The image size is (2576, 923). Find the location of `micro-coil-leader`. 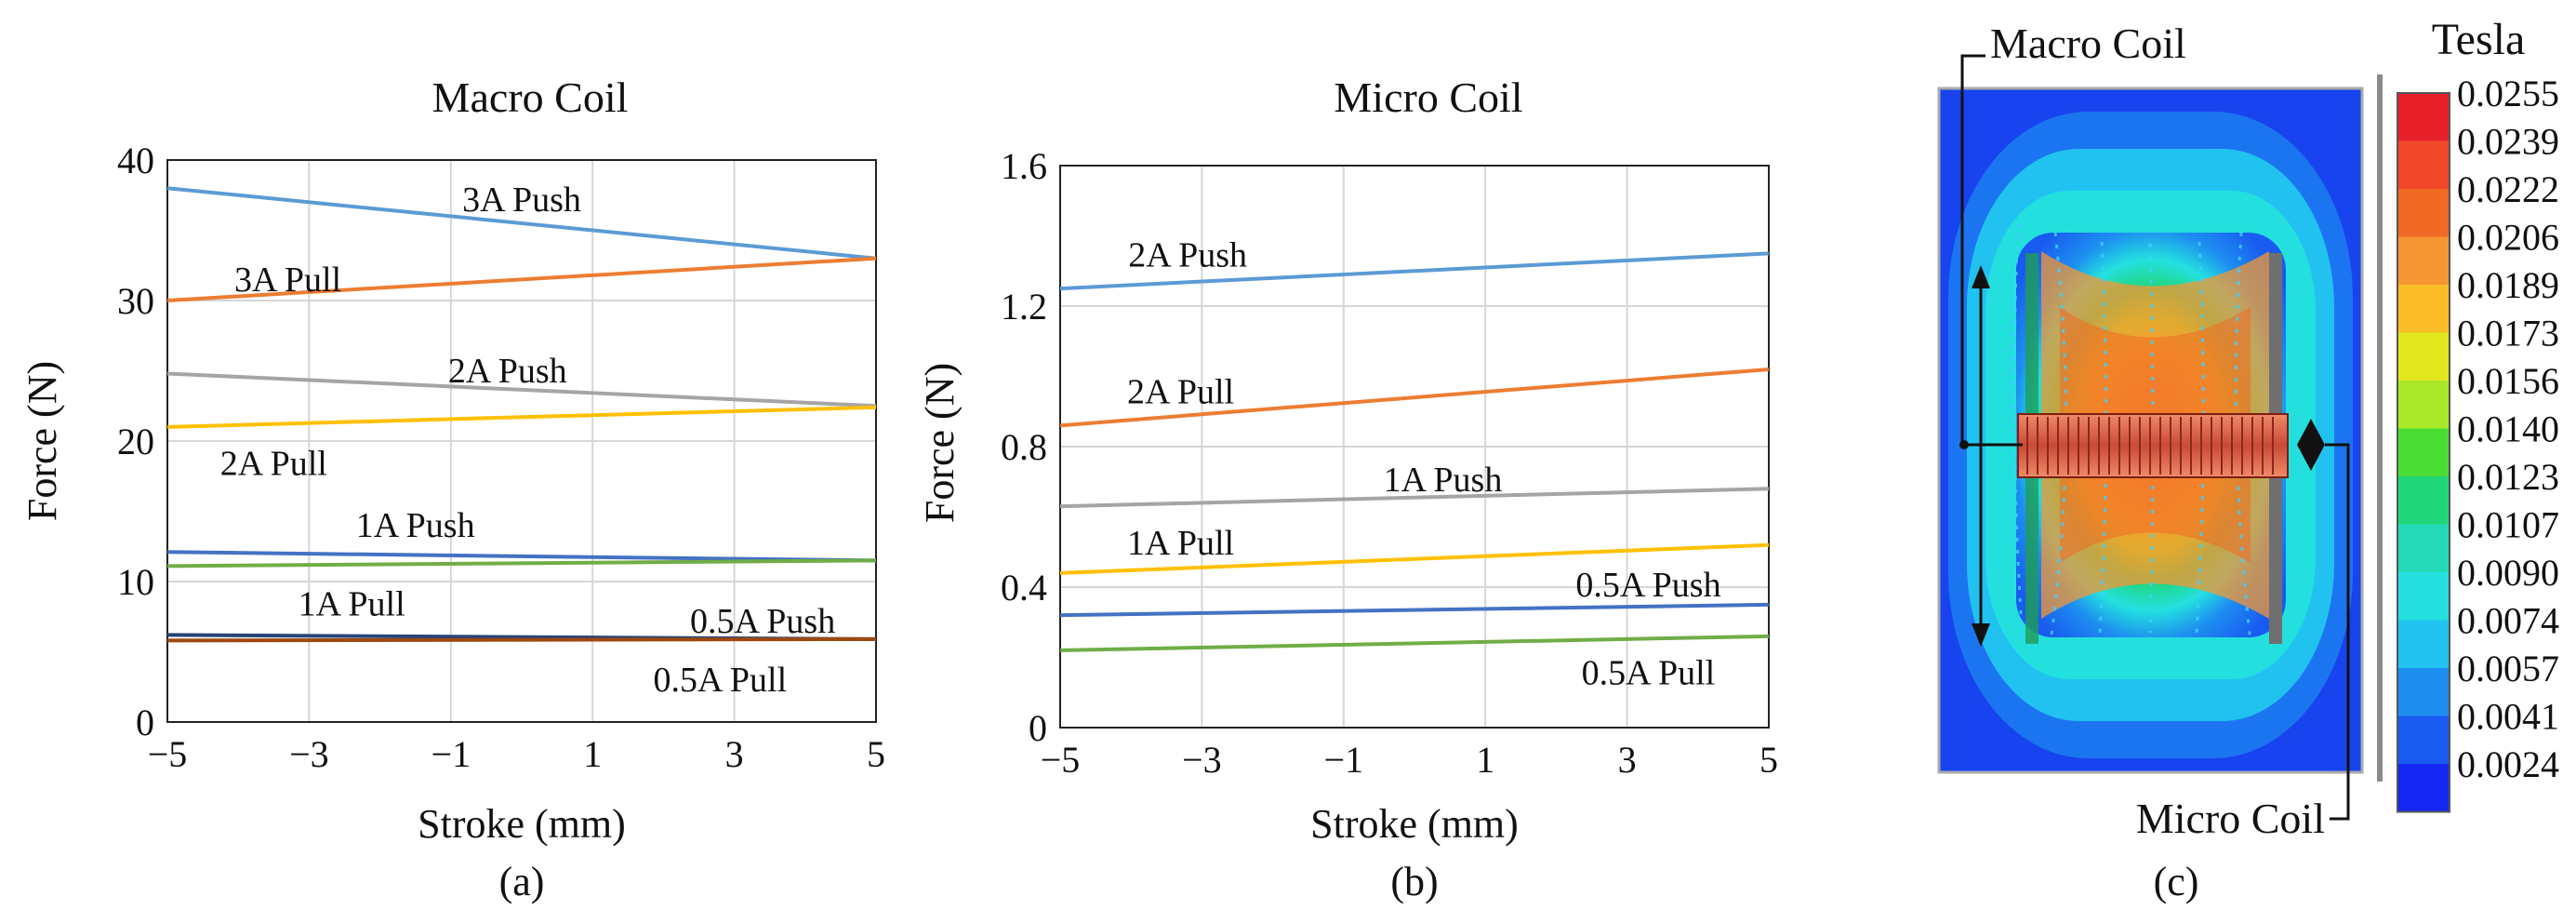

micro-coil-leader is located at coordinates (2337, 632).